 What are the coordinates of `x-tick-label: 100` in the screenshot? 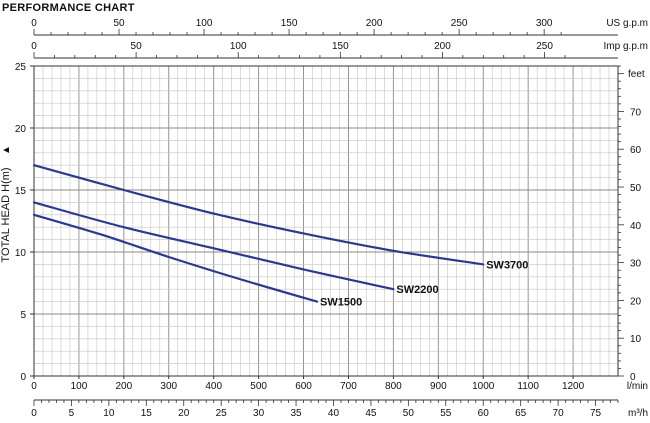 It's located at (79, 386).